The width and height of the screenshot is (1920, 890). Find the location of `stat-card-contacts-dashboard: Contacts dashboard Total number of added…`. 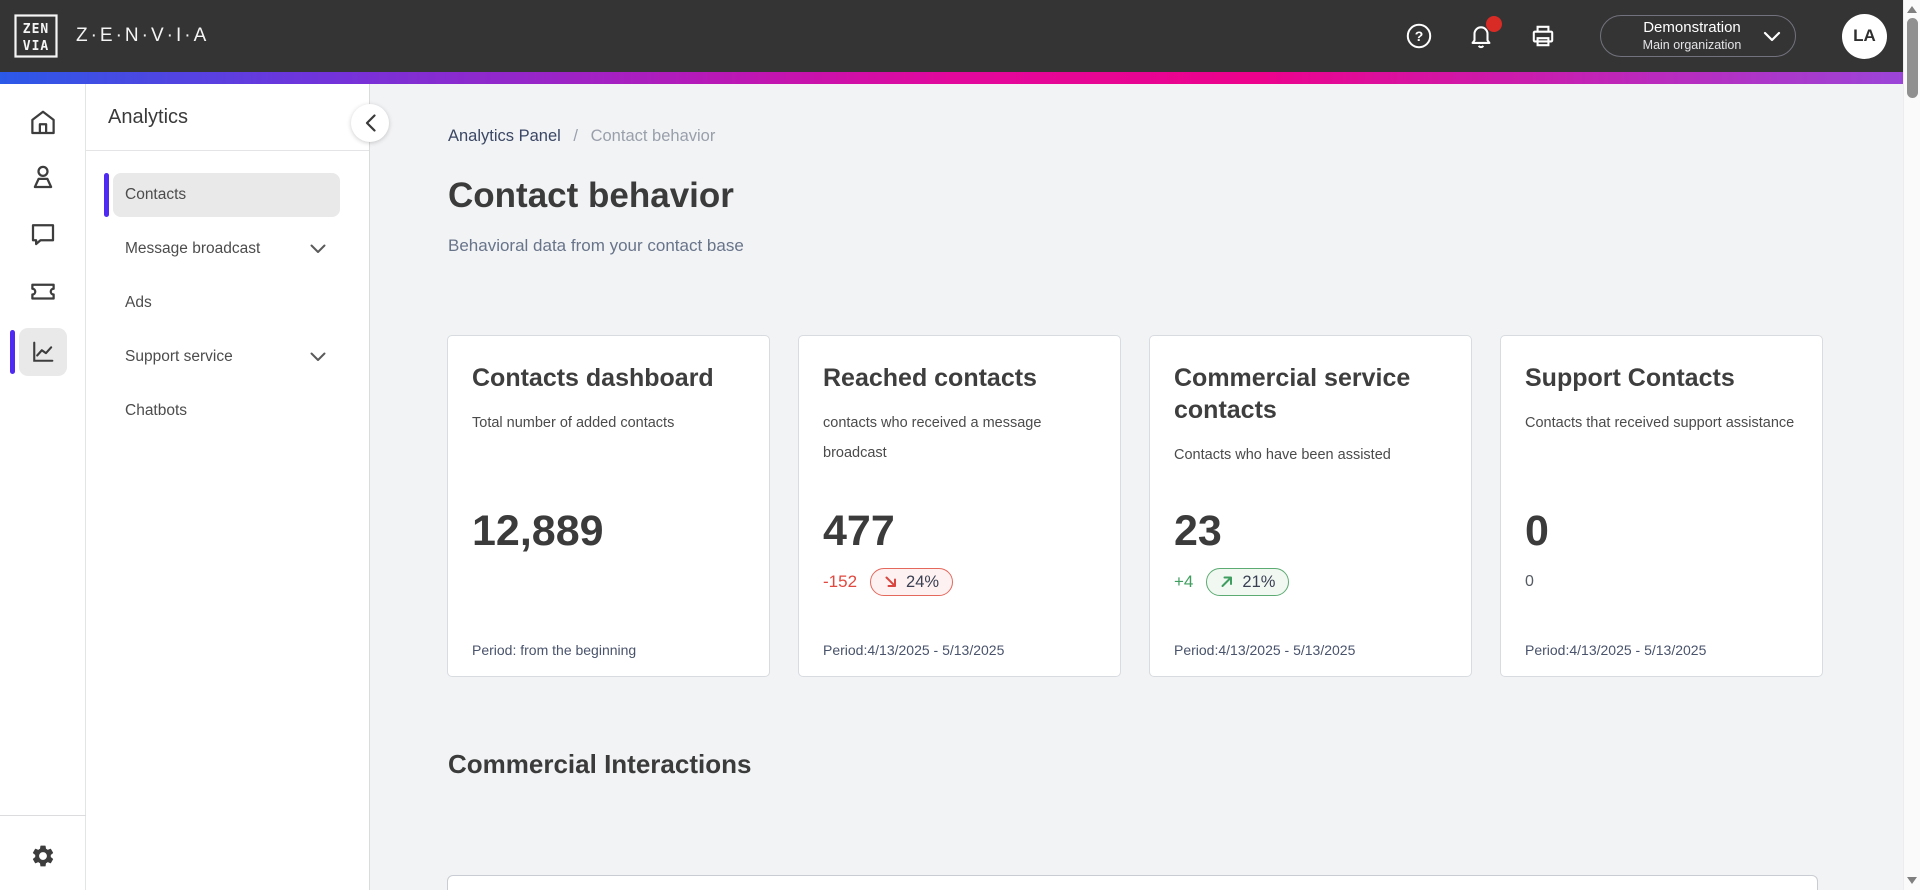

stat-card-contacts-dashboard: Contacts dashboard Total number of added… is located at coordinates (608, 506).